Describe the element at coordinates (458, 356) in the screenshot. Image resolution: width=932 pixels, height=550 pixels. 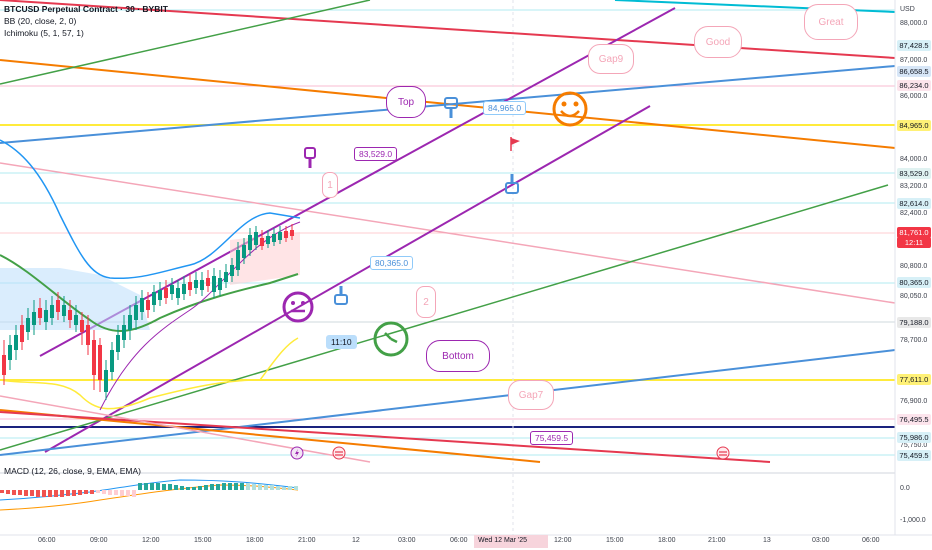
I see `bottom-annotation: Bottom` at that location.